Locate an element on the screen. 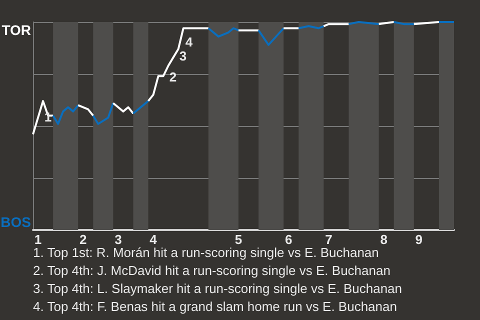  x-tick-label: 7 is located at coordinates (328, 239).